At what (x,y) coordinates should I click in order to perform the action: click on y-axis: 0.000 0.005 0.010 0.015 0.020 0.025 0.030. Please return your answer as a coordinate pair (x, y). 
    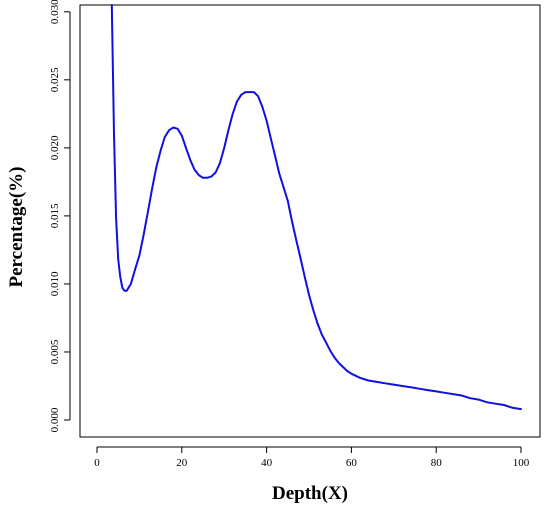
    Looking at the image, I should click on (60, 216).